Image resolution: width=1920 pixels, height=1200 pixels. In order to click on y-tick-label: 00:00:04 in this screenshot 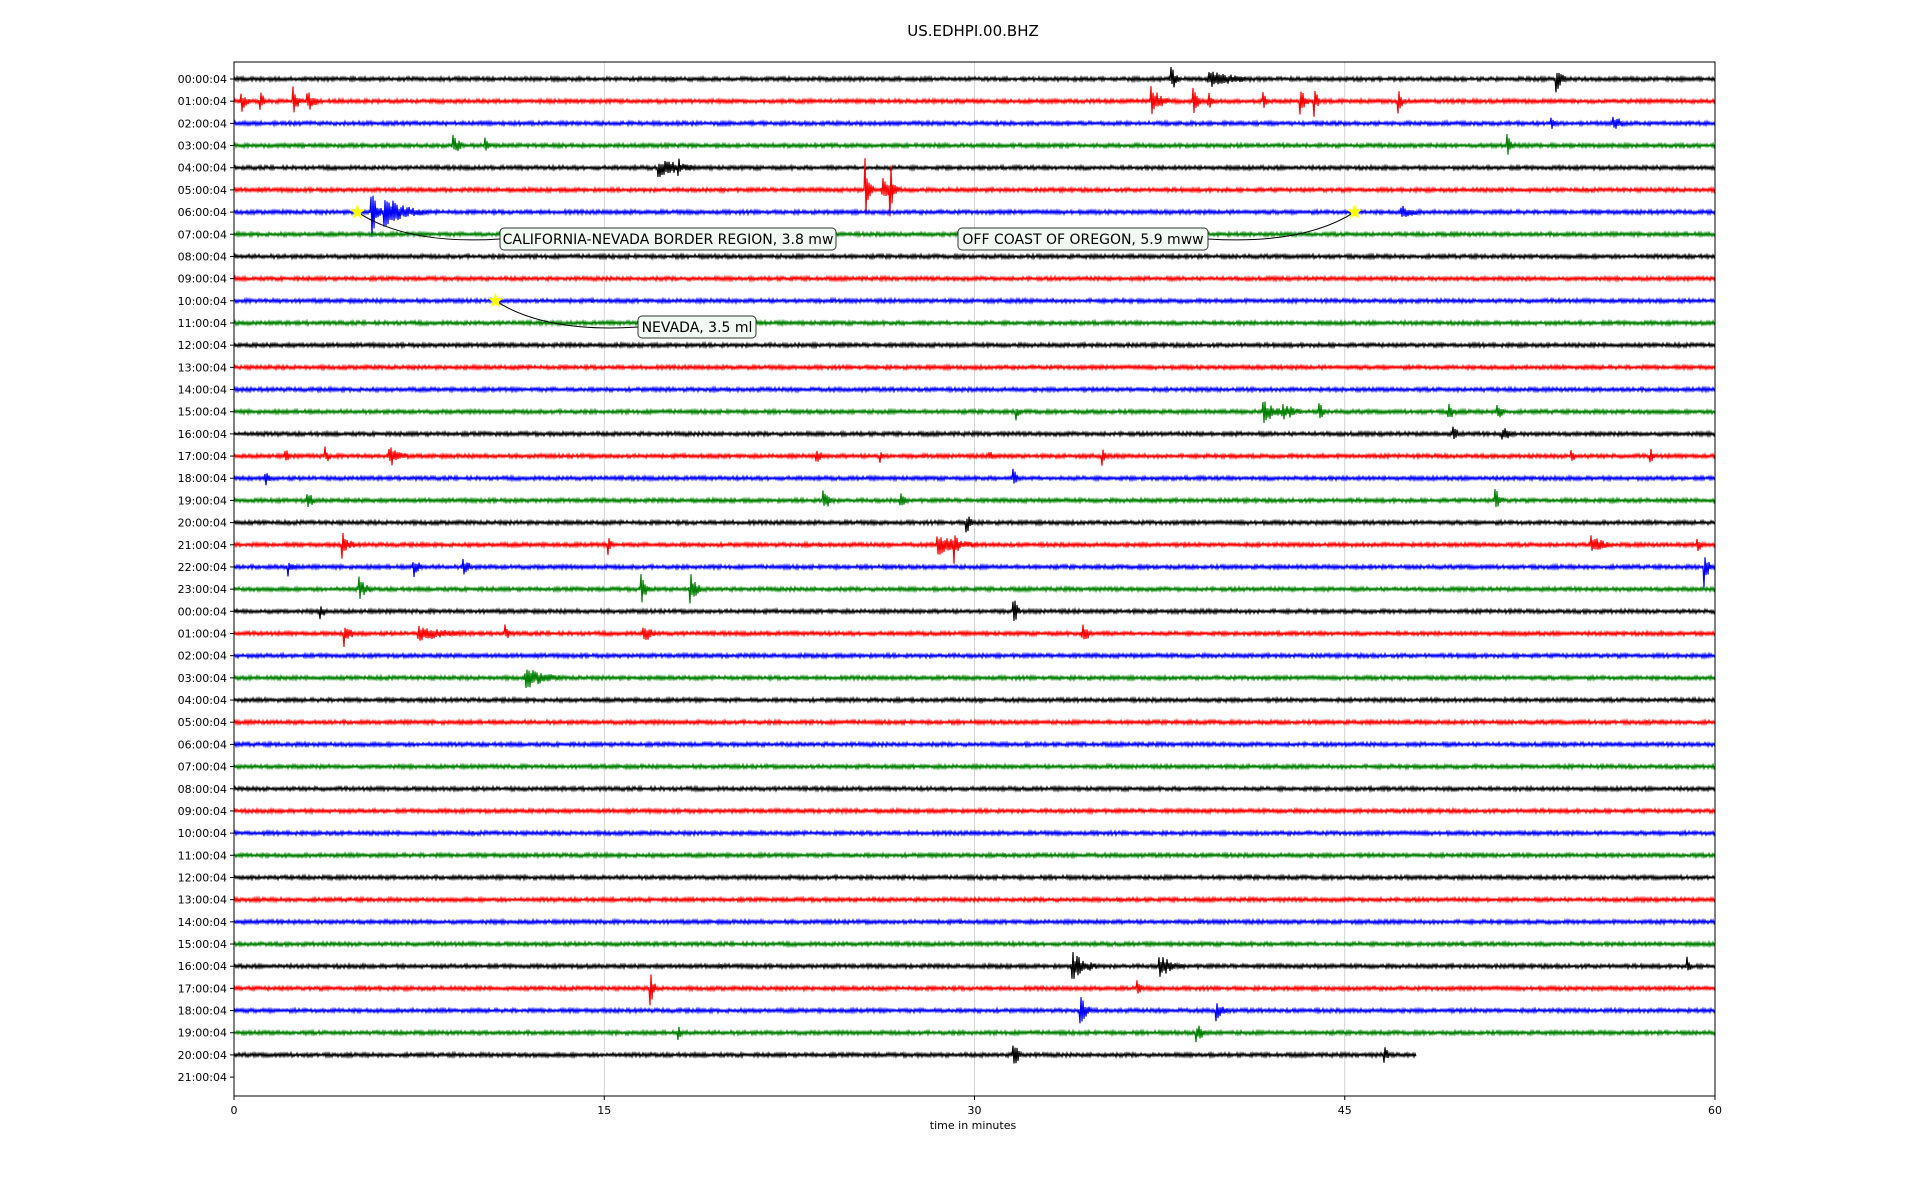, I will do `click(202, 611)`.